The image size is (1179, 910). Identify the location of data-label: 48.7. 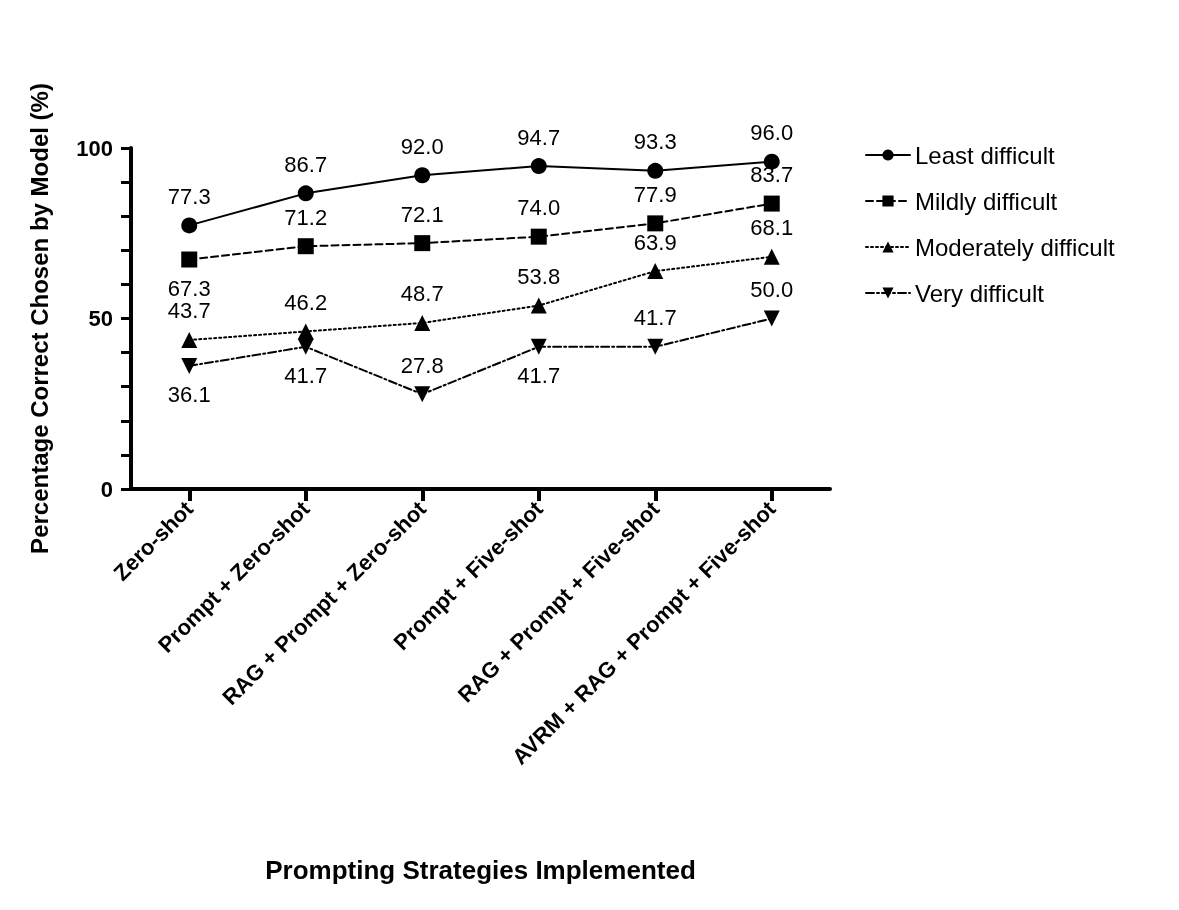
(422, 294).